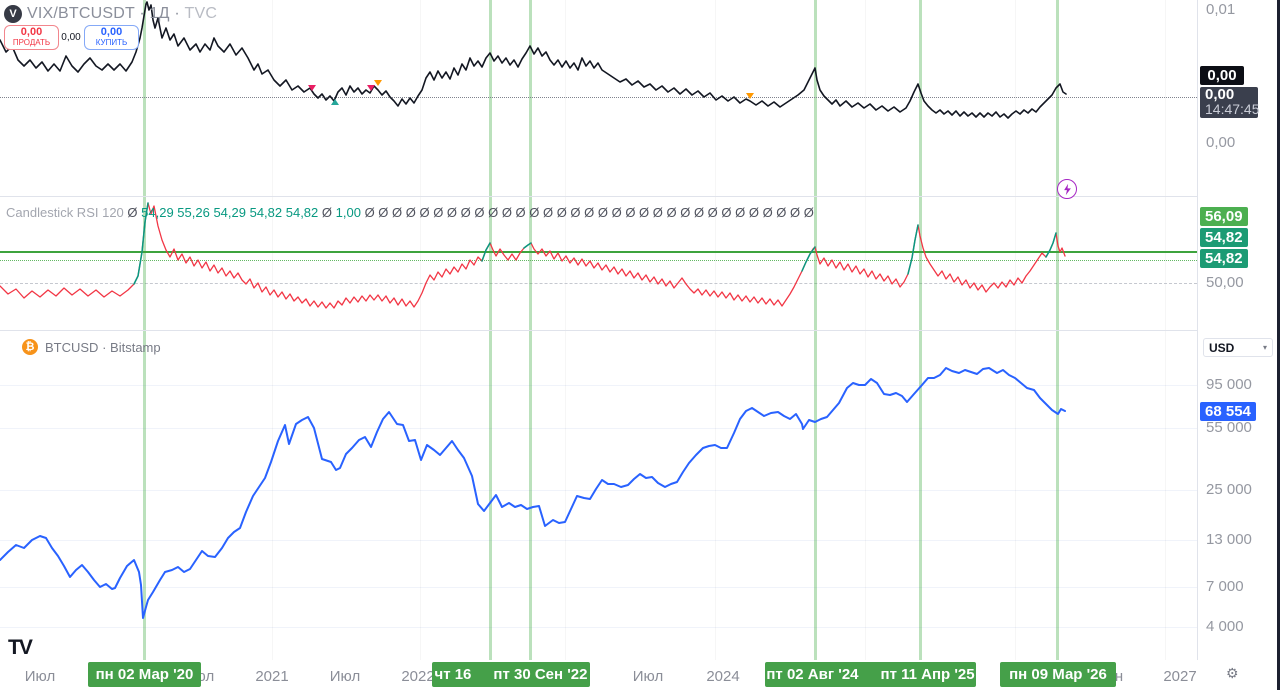  What do you see at coordinates (71, 37) in the screenshot?
I see `spread-value: 0,00` at bounding box center [71, 37].